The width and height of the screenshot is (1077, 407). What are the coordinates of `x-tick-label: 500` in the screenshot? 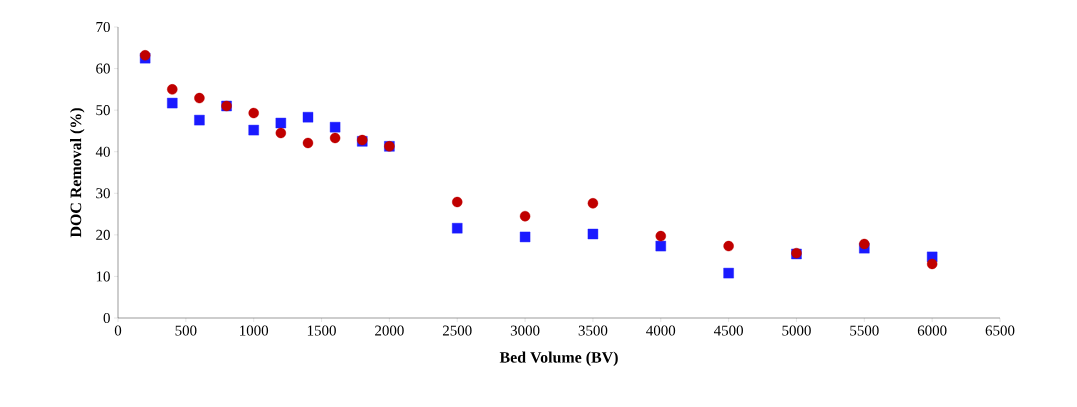 It's located at (186, 330).